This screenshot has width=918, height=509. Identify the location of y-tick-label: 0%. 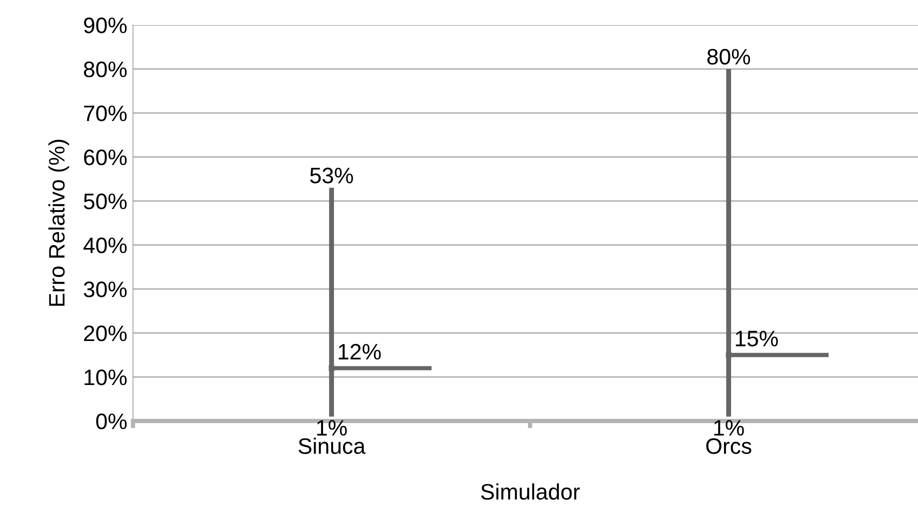
(111, 422).